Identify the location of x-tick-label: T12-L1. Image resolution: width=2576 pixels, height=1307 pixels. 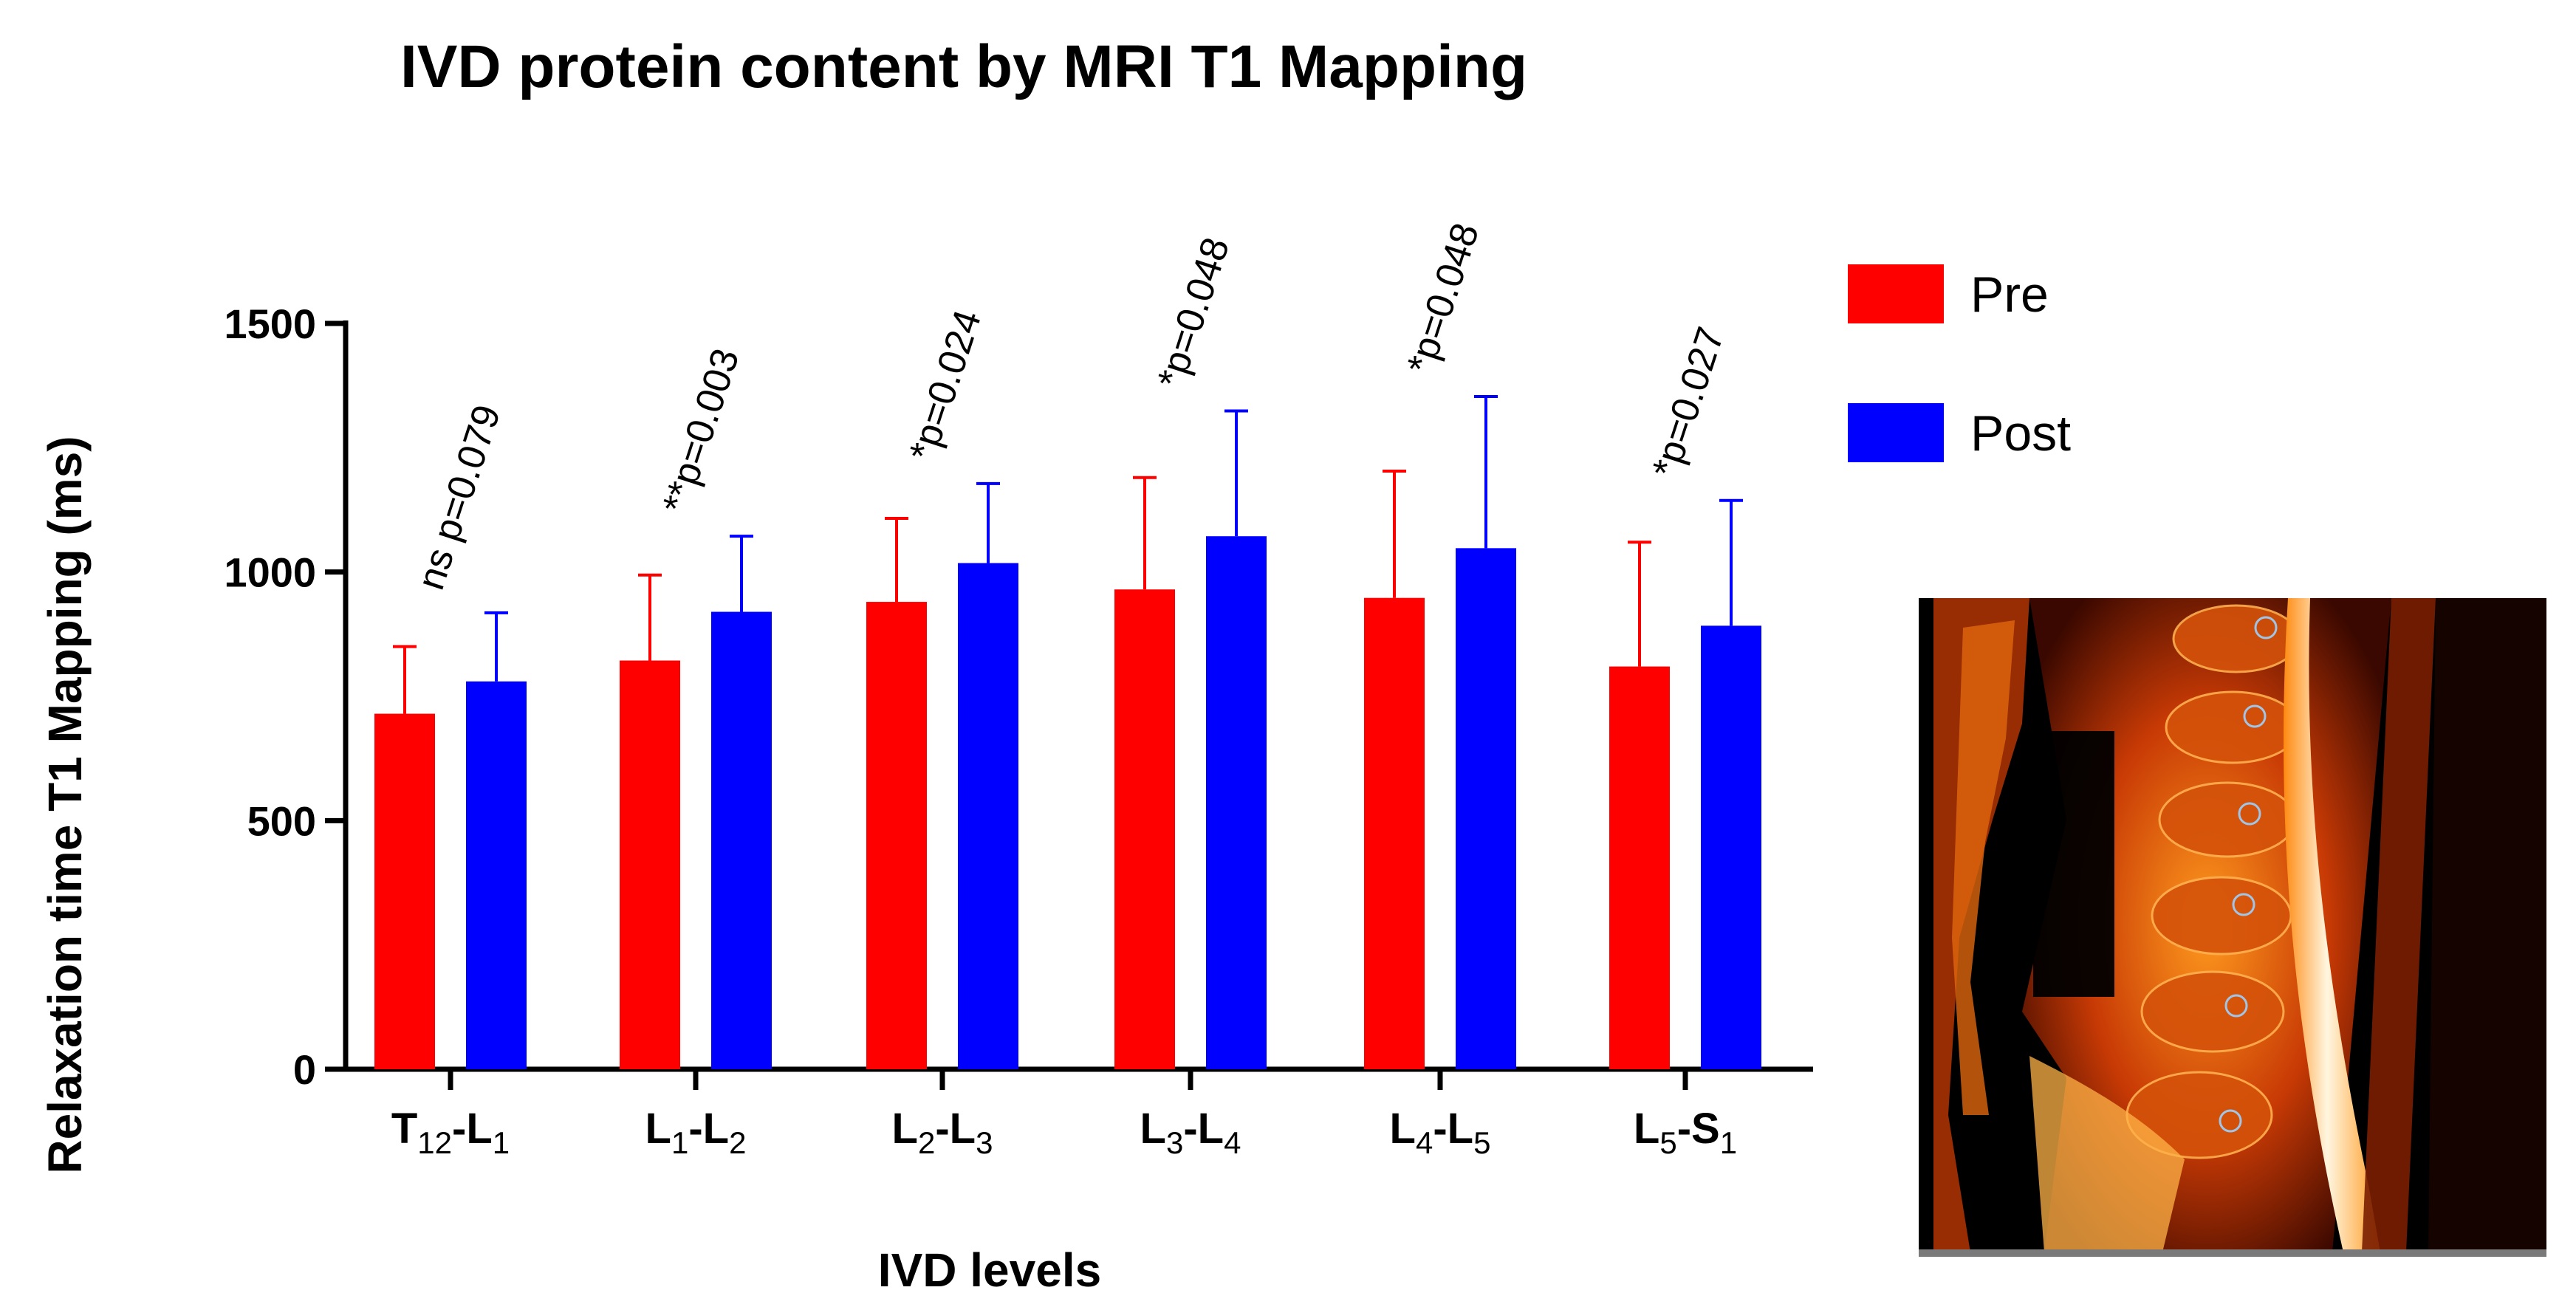
(450, 1132).